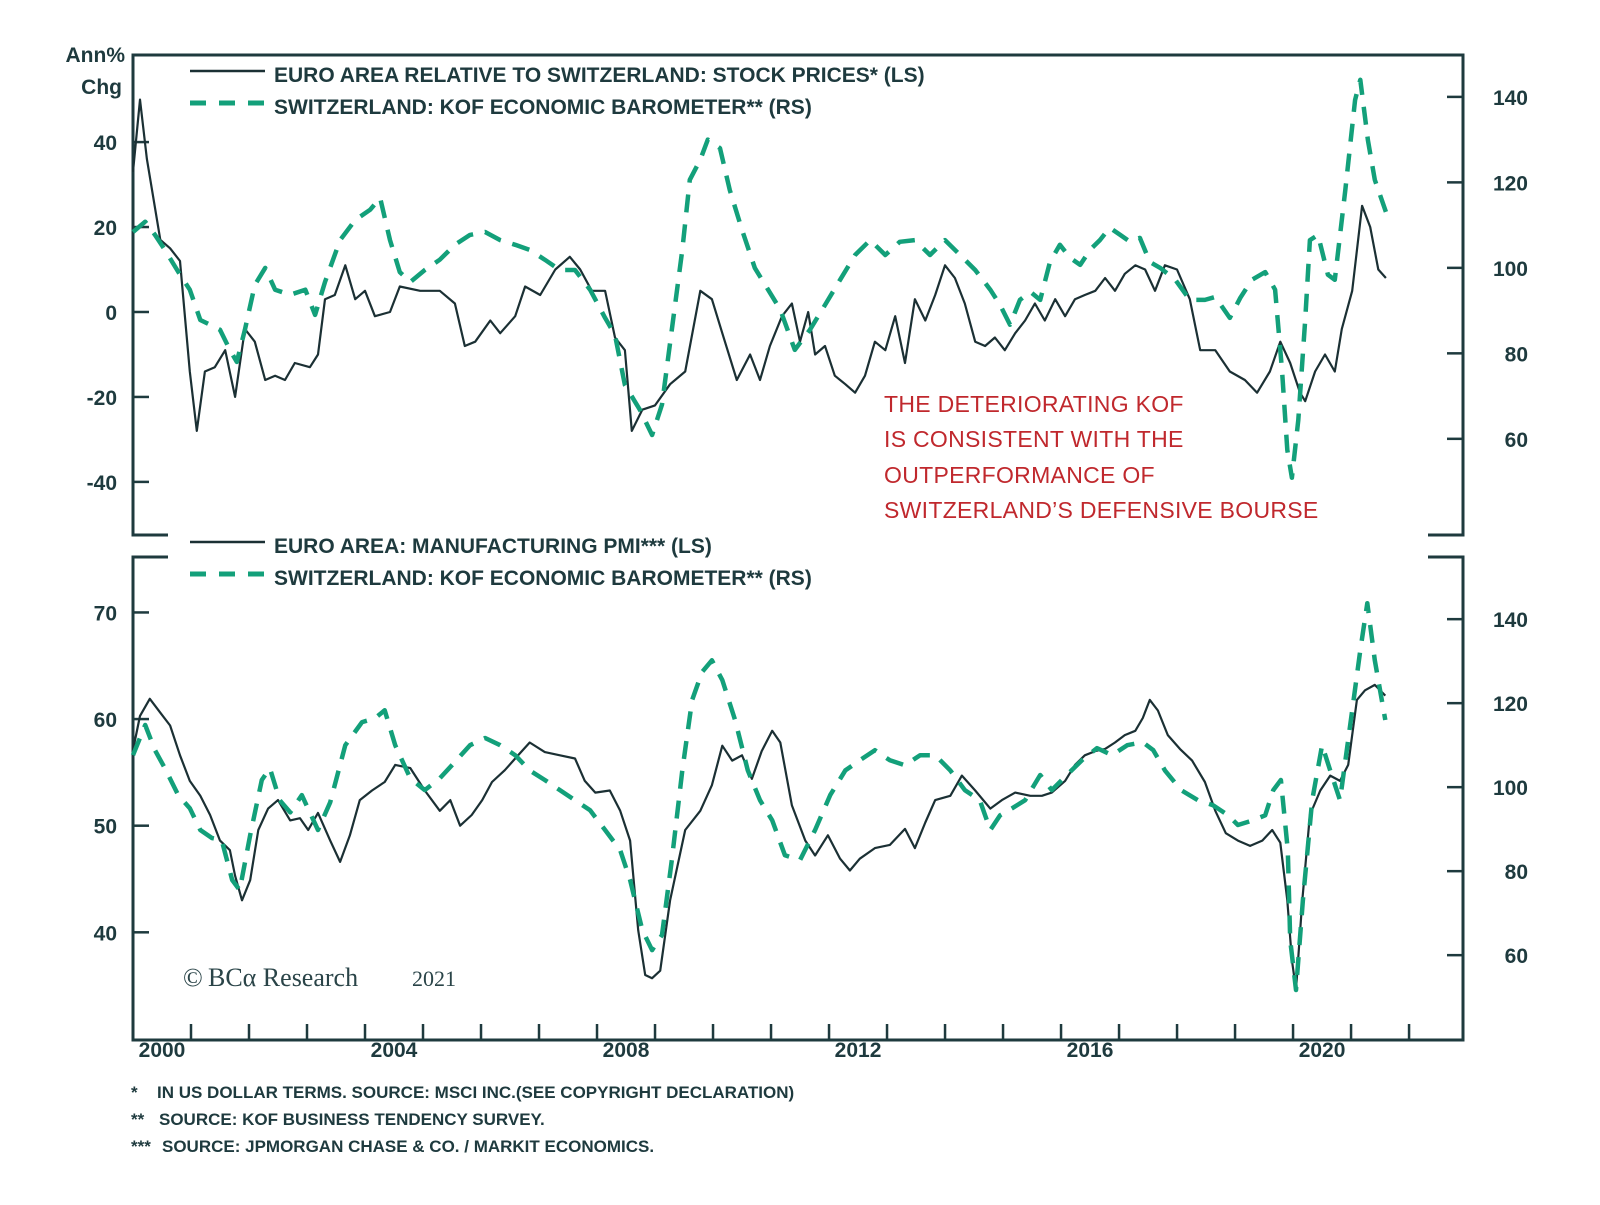 The height and width of the screenshot is (1205, 1600). I want to click on x-tick-label: 2012, so click(858, 1050).